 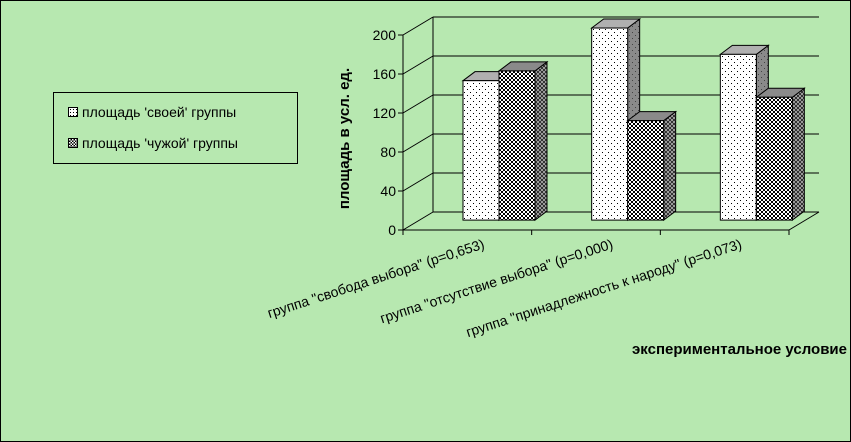 What do you see at coordinates (73, 112) in the screenshot?
I see `legend-swatch-own` at bounding box center [73, 112].